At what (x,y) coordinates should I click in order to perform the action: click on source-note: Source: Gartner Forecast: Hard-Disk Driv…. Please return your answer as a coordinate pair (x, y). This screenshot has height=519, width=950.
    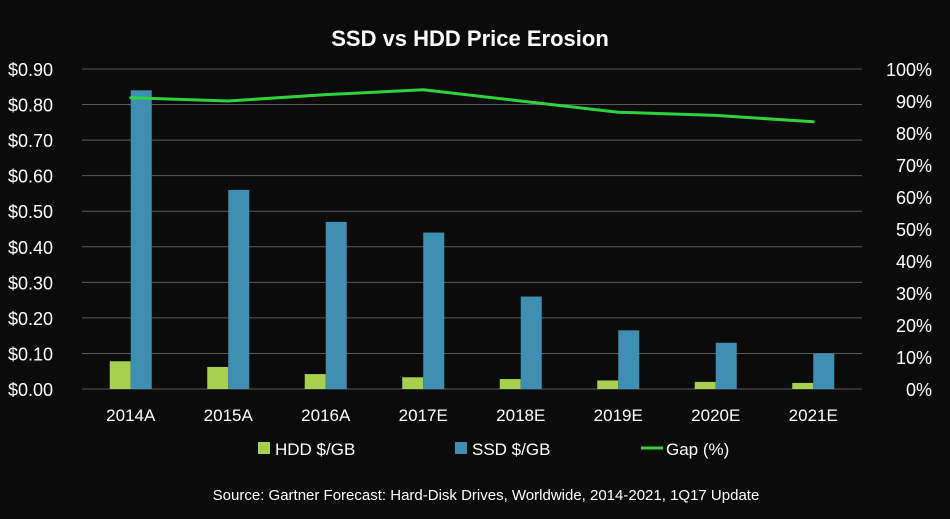
    Looking at the image, I should click on (486, 495).